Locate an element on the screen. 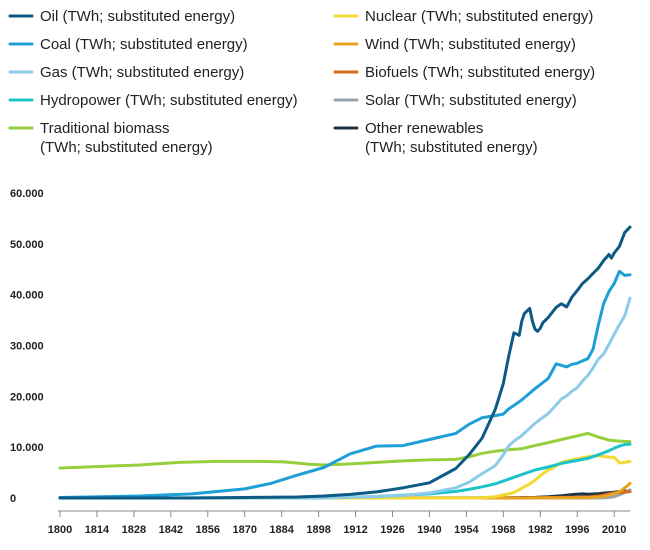  legend-label-hydropower: Hydropower (TWh; substituted energy) is located at coordinates (169, 100).